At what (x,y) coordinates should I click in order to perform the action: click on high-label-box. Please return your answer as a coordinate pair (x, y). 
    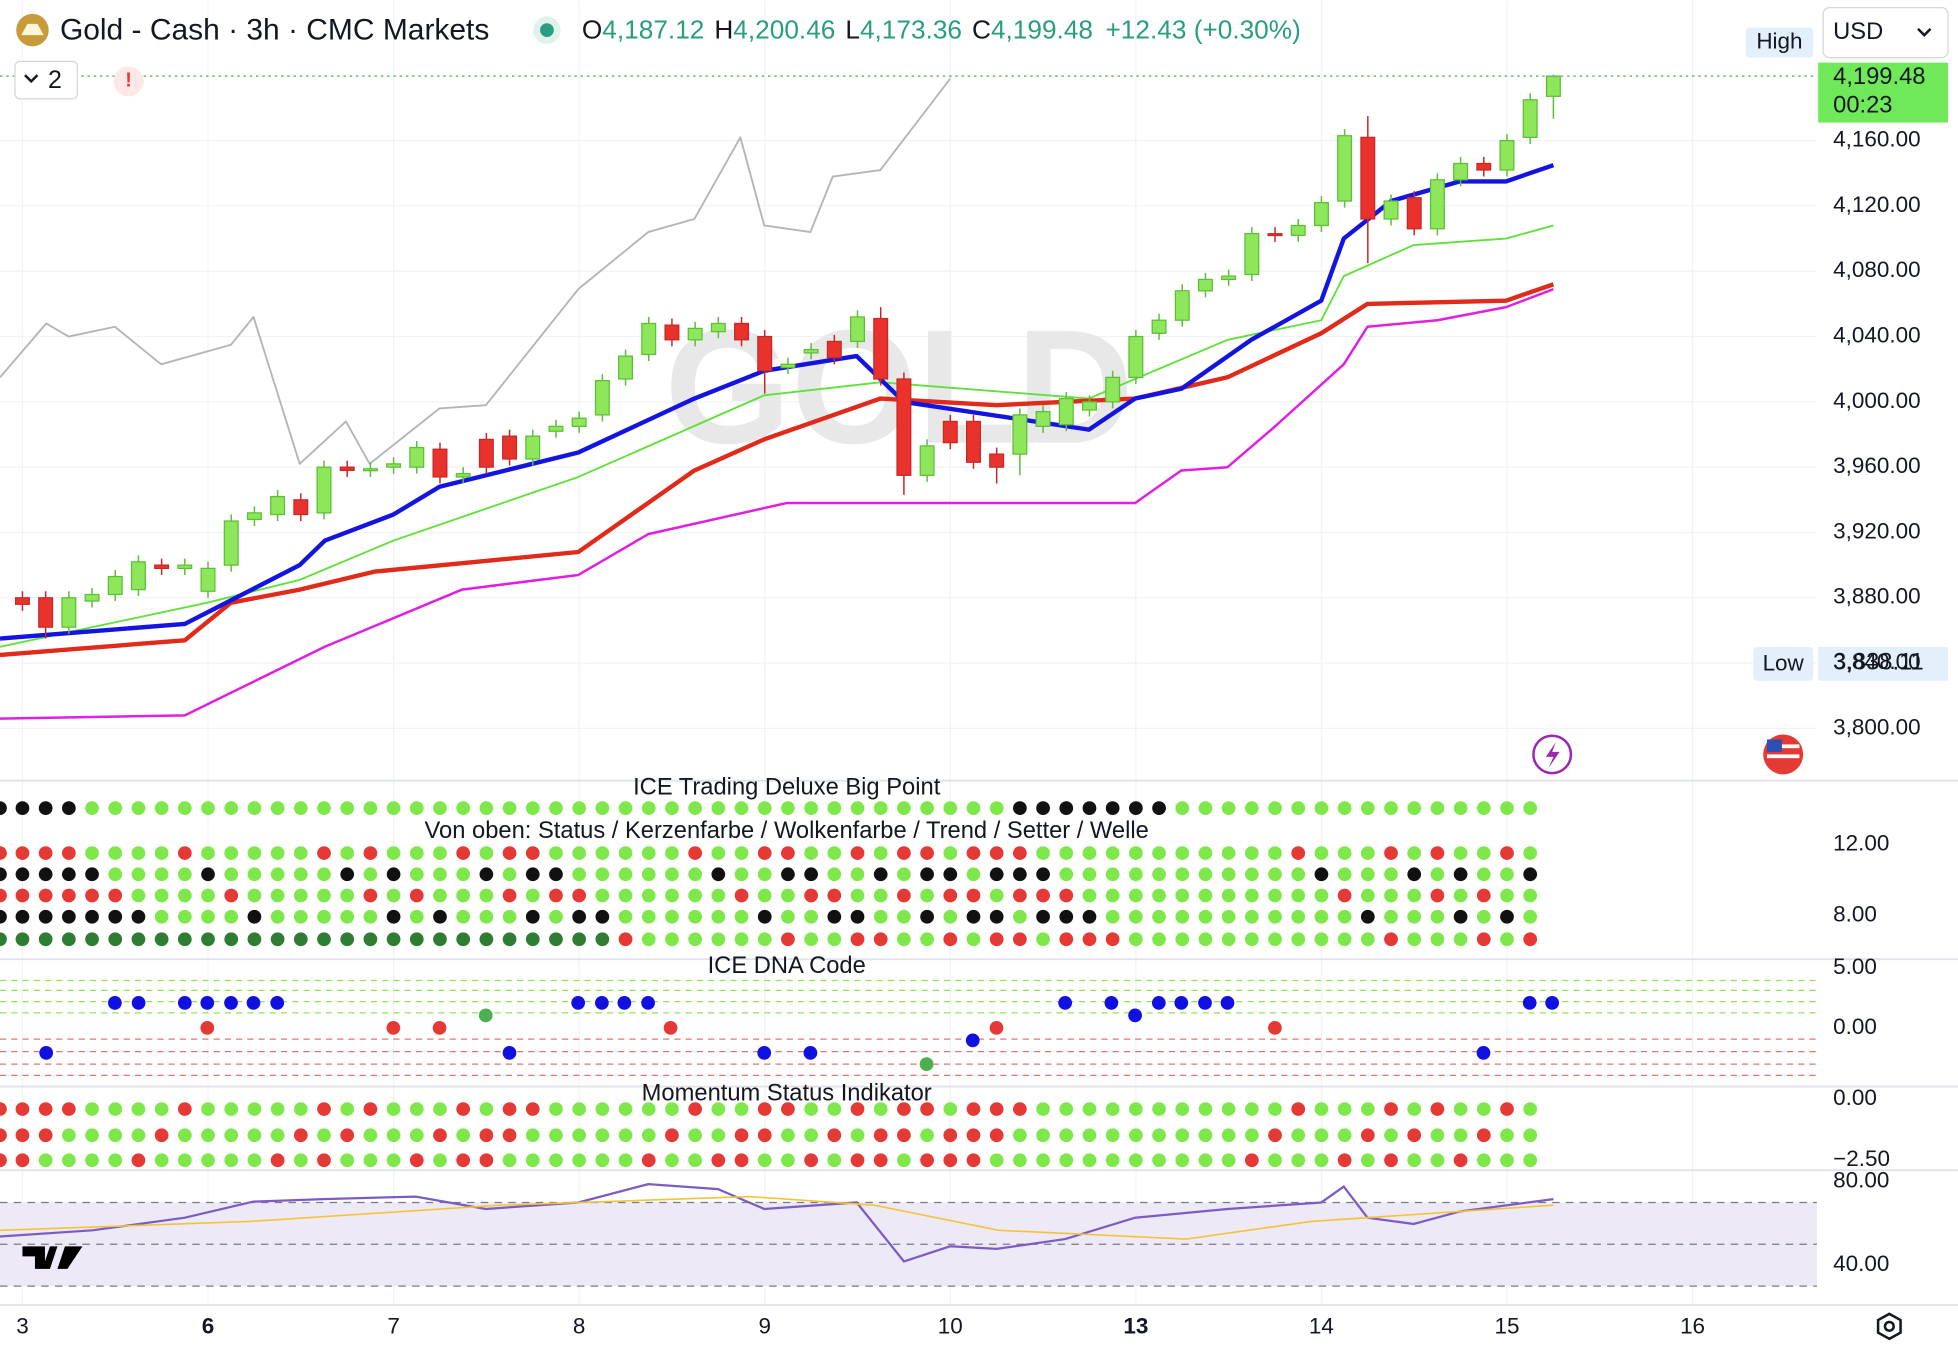
    Looking at the image, I should click on (1779, 42).